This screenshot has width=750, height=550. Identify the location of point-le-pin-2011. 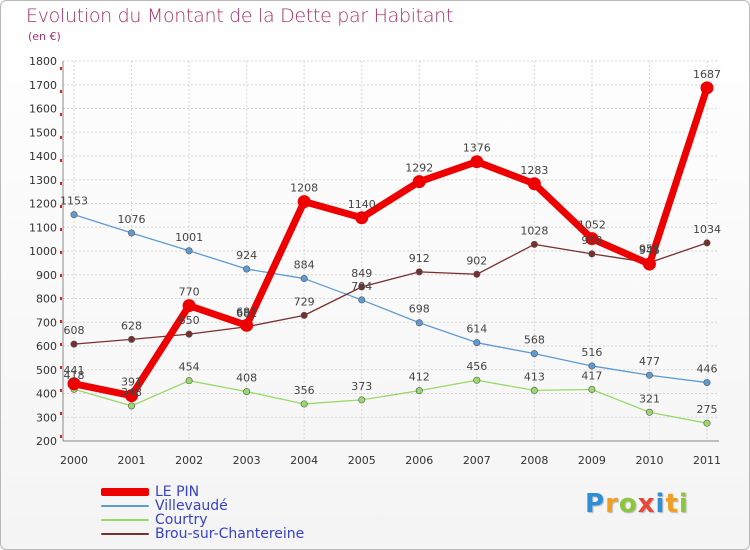
(707, 88).